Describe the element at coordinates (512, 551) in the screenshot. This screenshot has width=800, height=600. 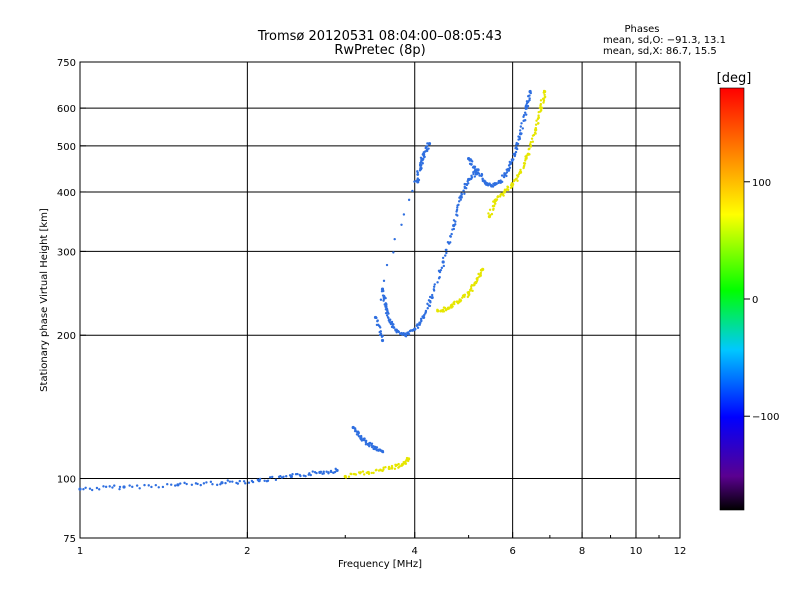
I see `x-tick-label: 6` at that location.